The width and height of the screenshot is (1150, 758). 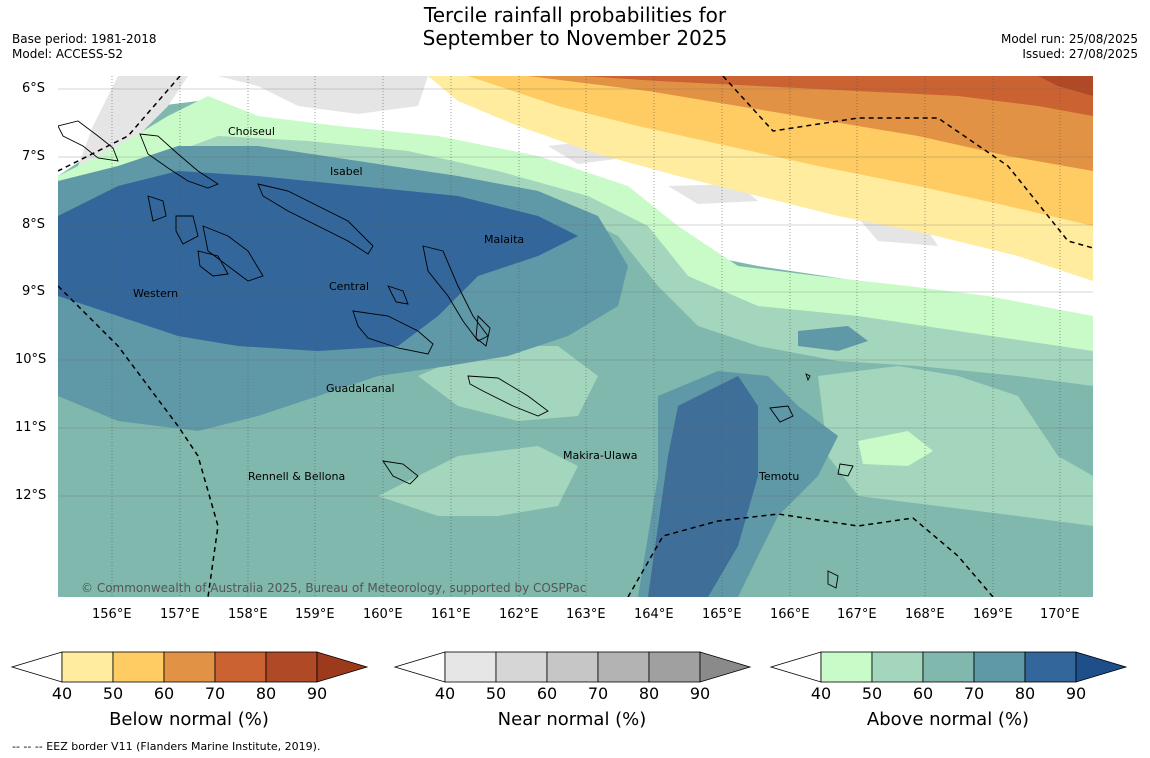 What do you see at coordinates (346, 171) in the screenshot?
I see `label-isabel: Isabel` at bounding box center [346, 171].